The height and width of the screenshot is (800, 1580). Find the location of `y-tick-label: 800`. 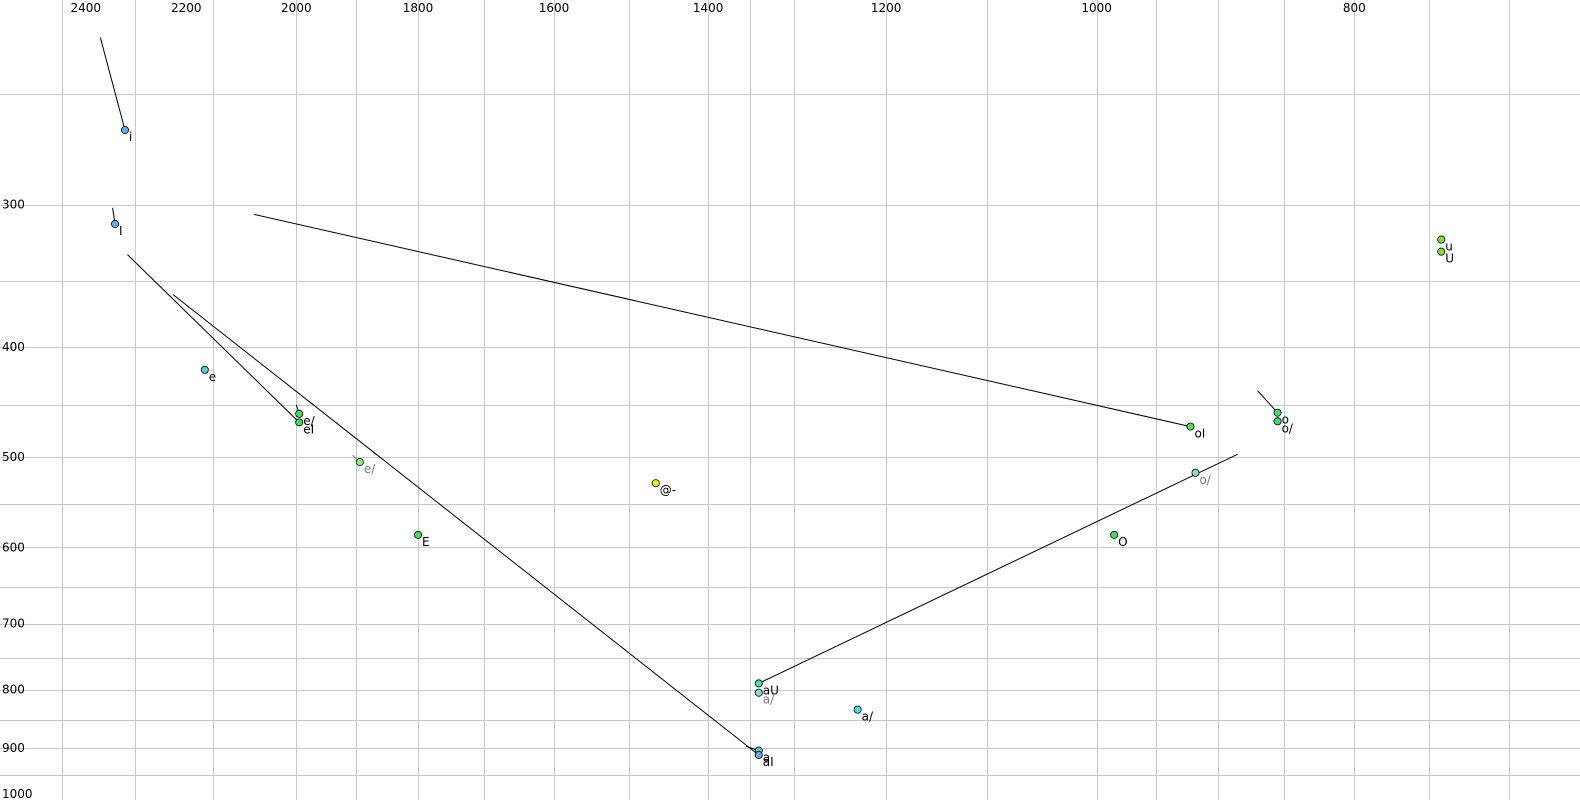

y-tick-label: 800 is located at coordinates (13, 690).